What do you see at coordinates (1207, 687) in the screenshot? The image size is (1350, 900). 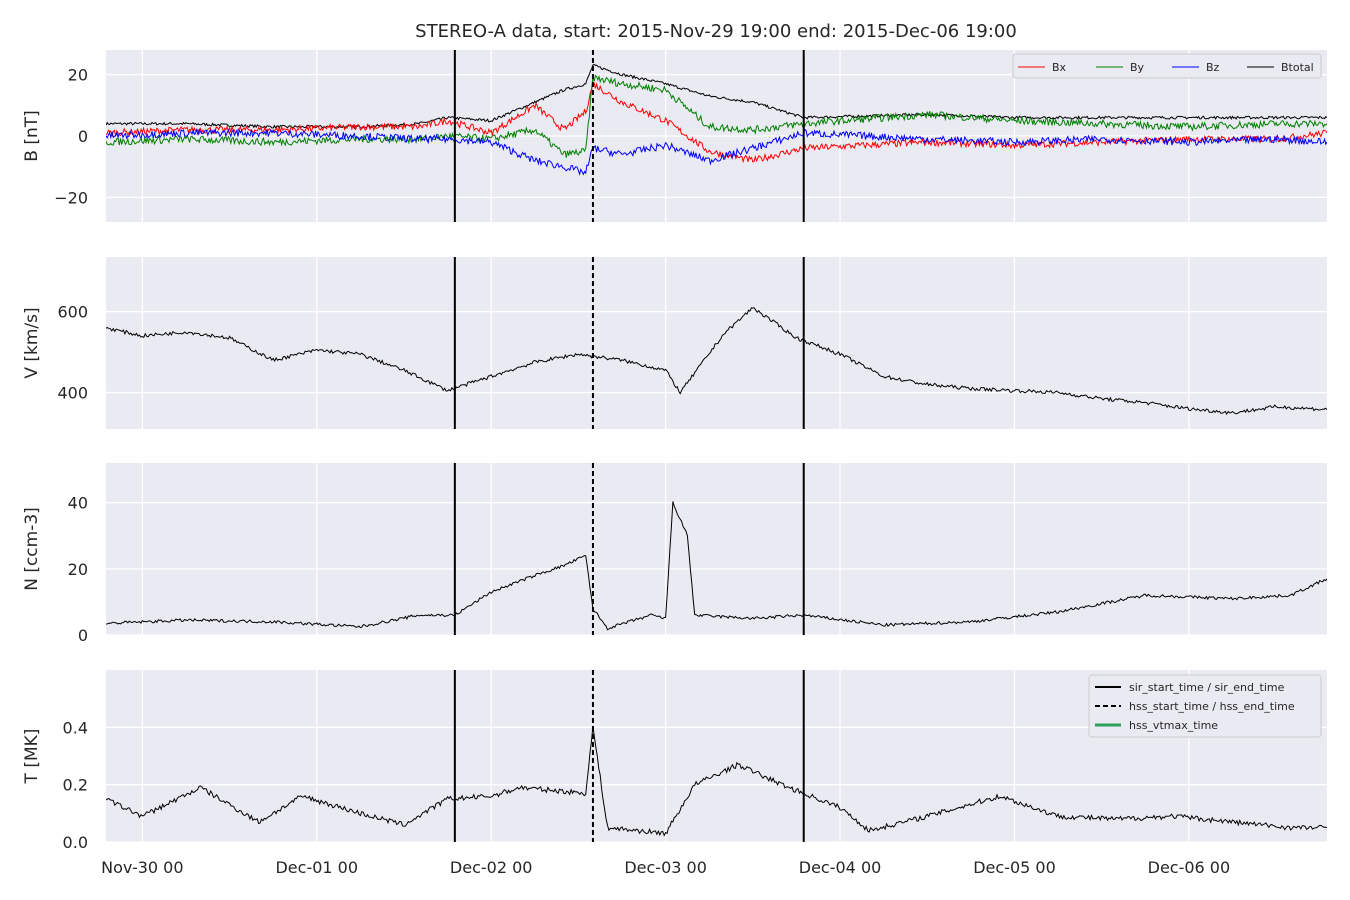 I see `legend-label-sir: sir_start_time / sir_end_time` at bounding box center [1207, 687].